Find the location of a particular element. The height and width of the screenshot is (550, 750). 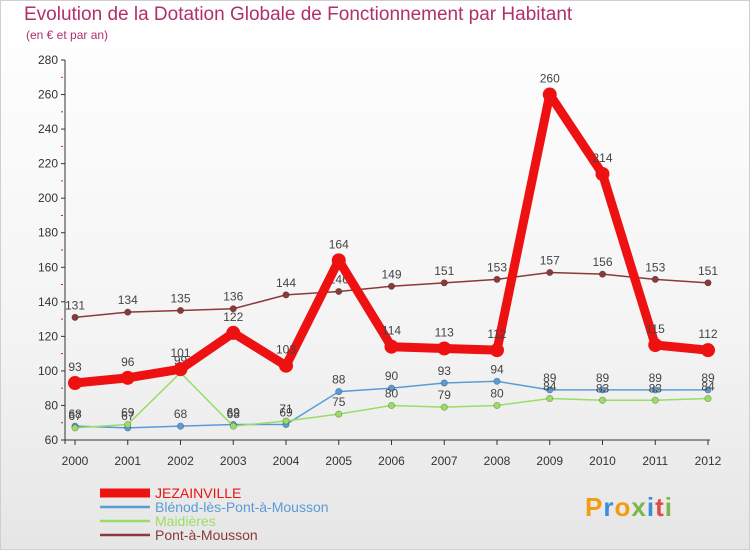

data-label: 114 is located at coordinates (391, 331).